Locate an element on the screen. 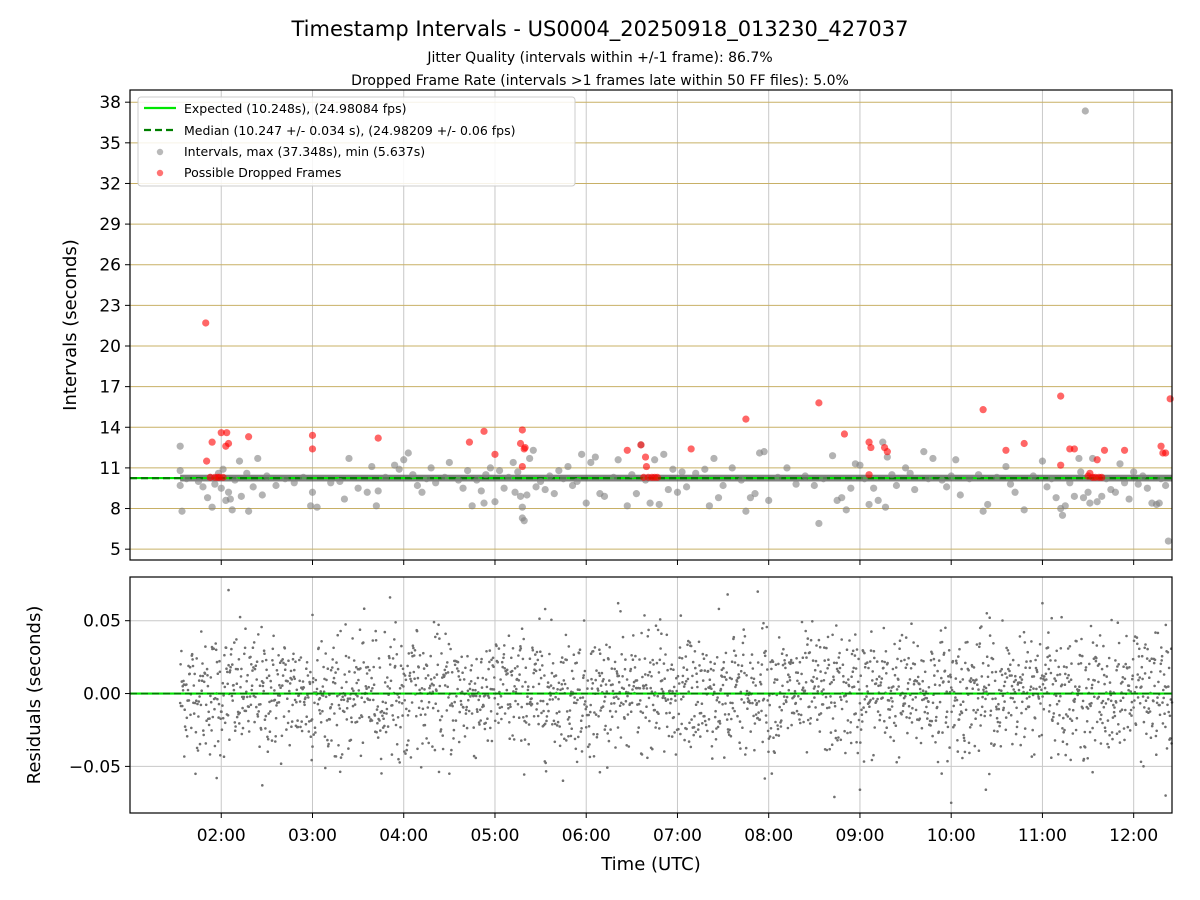  residuals-y-tick-label: 0.00 is located at coordinates (102, 695).